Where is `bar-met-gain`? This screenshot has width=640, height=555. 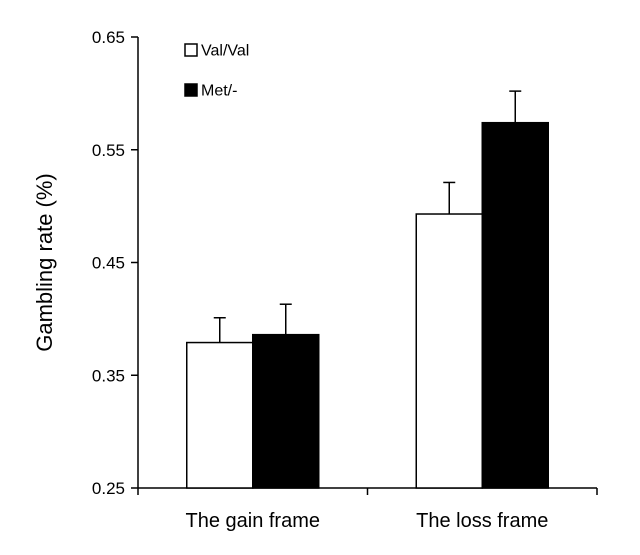
bar-met-gain is located at coordinates (286, 411).